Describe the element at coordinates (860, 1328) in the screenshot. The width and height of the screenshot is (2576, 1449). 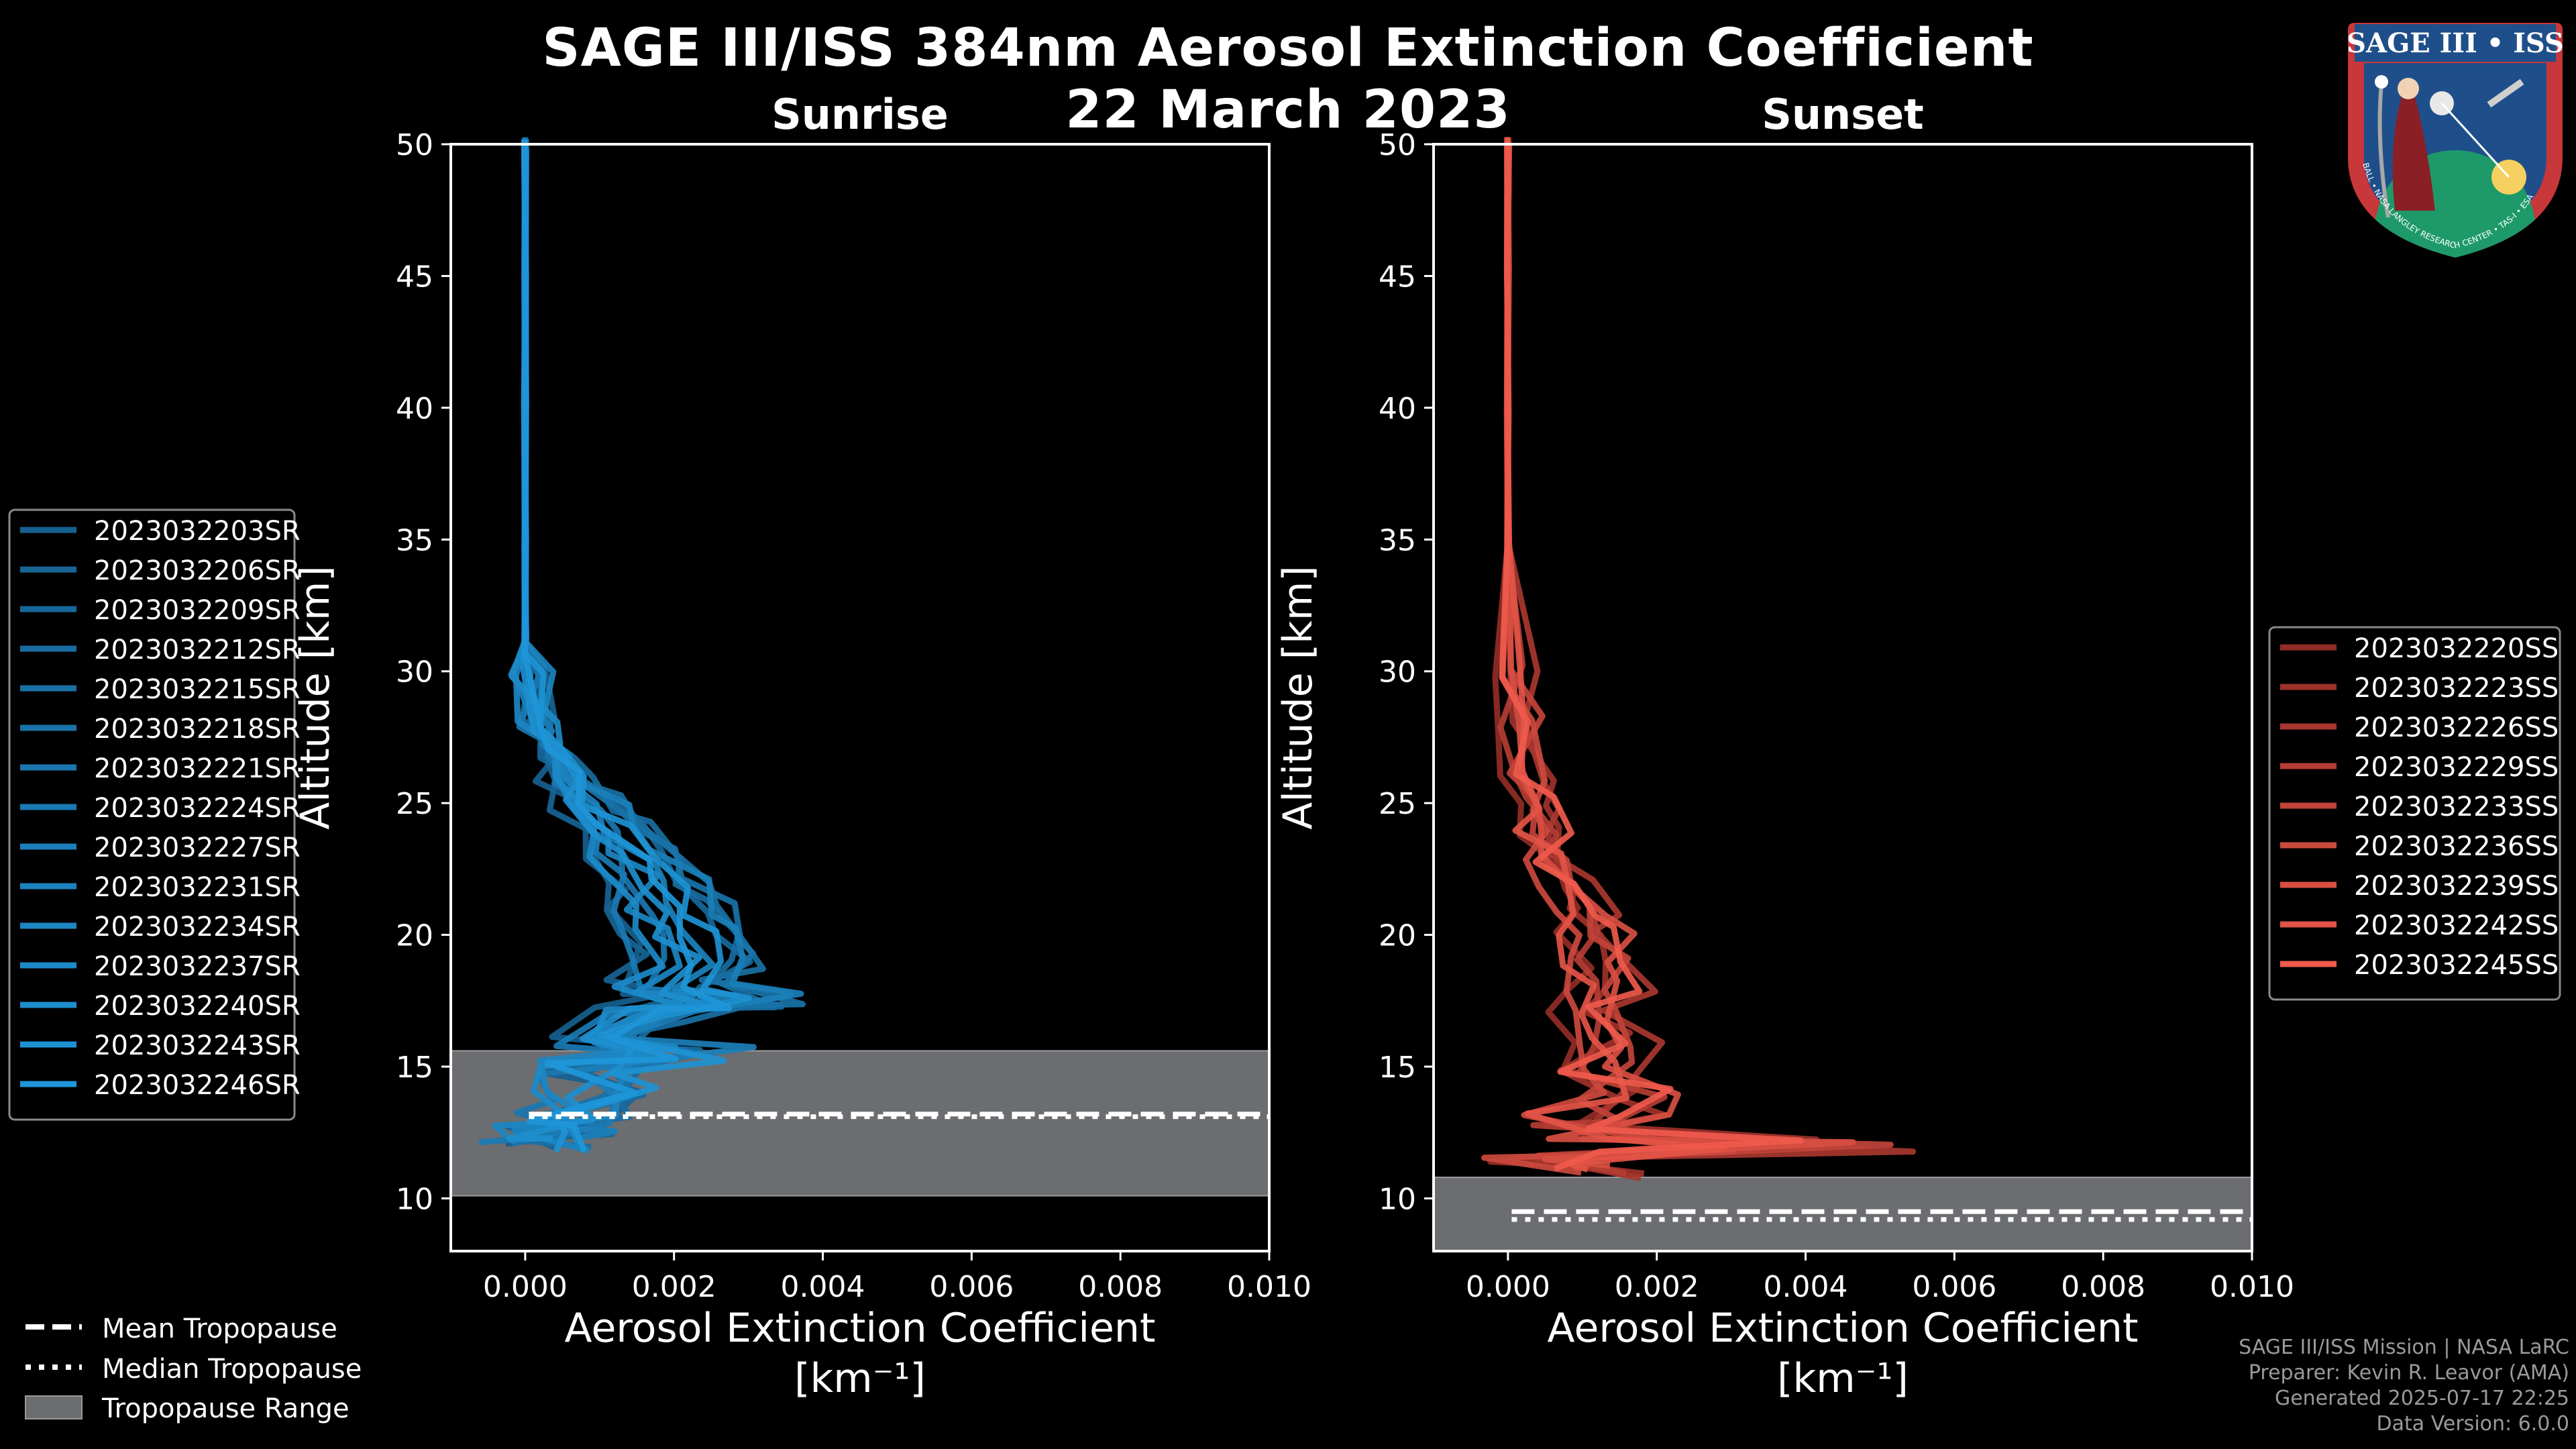
I see `sunrise-xlabel: Aerosol Extinction Coefficient` at that location.